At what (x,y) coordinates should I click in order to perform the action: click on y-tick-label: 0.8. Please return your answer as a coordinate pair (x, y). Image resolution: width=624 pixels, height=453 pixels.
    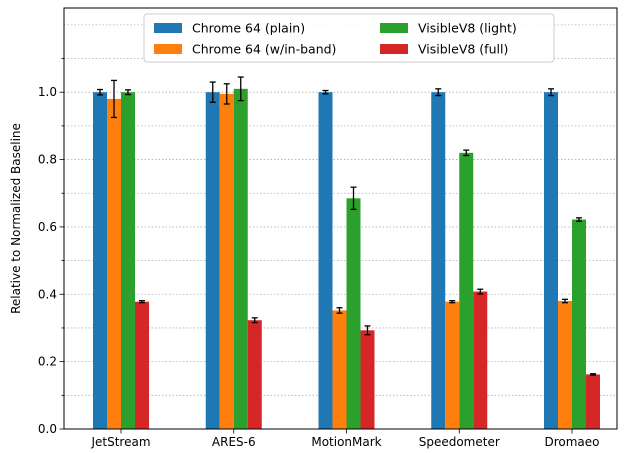
    Looking at the image, I should click on (47, 160).